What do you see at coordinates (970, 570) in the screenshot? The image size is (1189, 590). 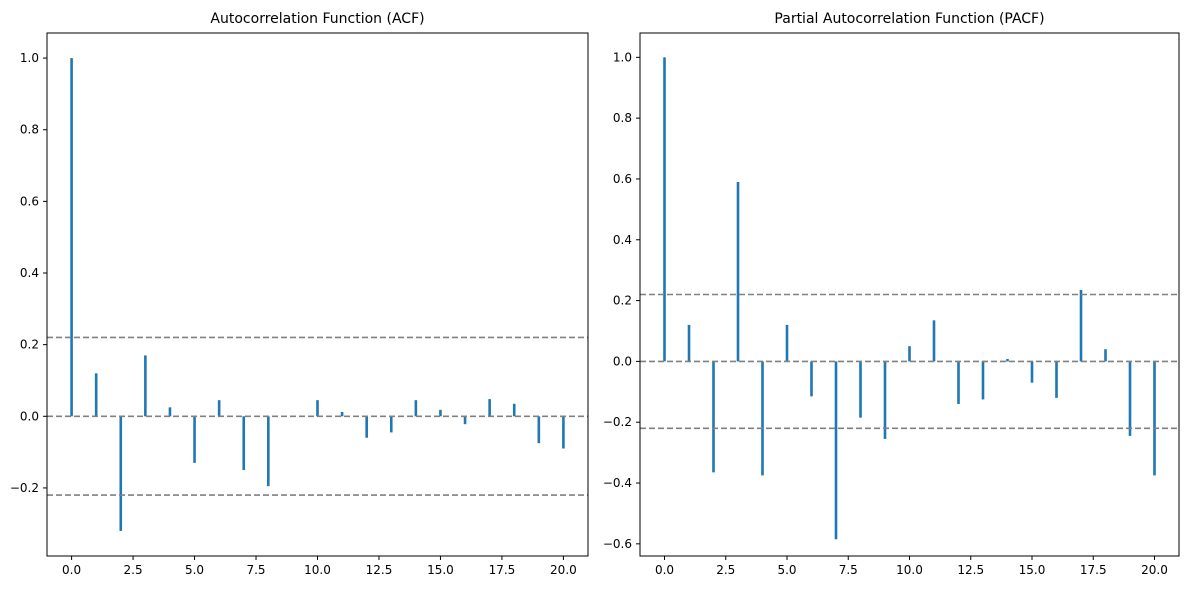 I see `pacf-xtick-label: 12.5` at bounding box center [970, 570].